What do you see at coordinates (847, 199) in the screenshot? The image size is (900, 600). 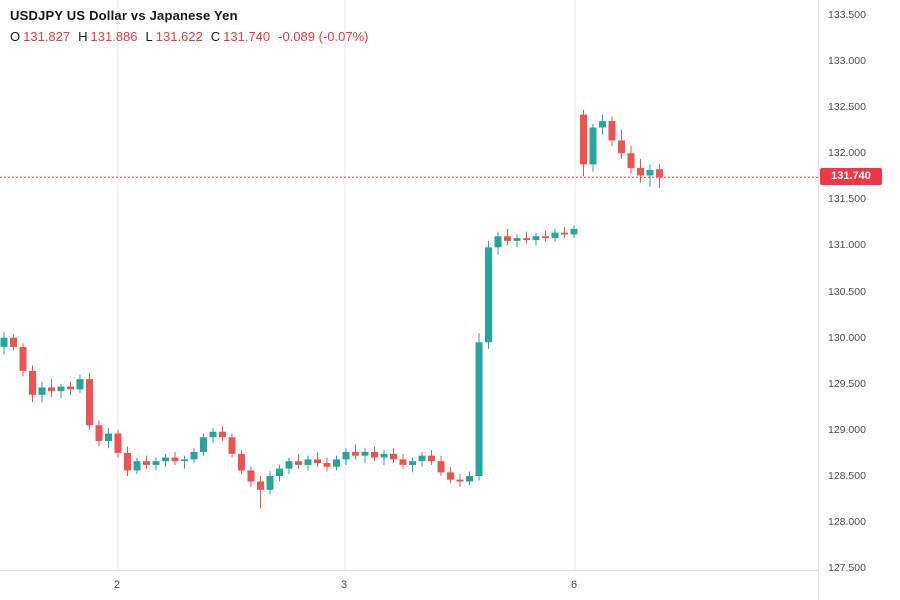 I see `price-axis-label: 131.500` at bounding box center [847, 199].